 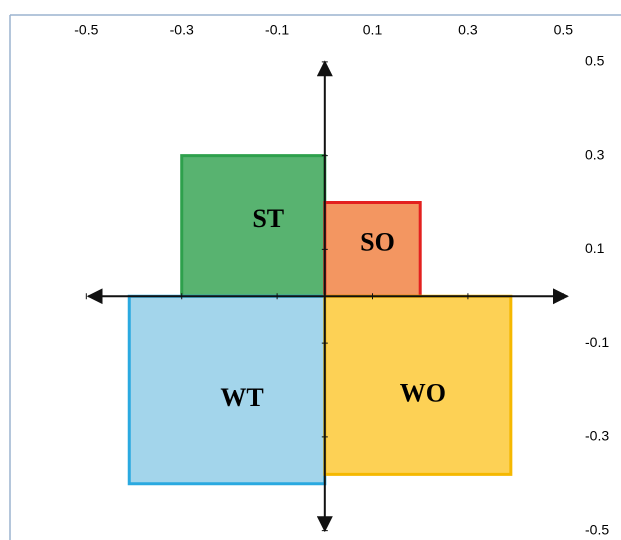 I want to click on y-tick-label: 0.3, so click(x=595, y=154).